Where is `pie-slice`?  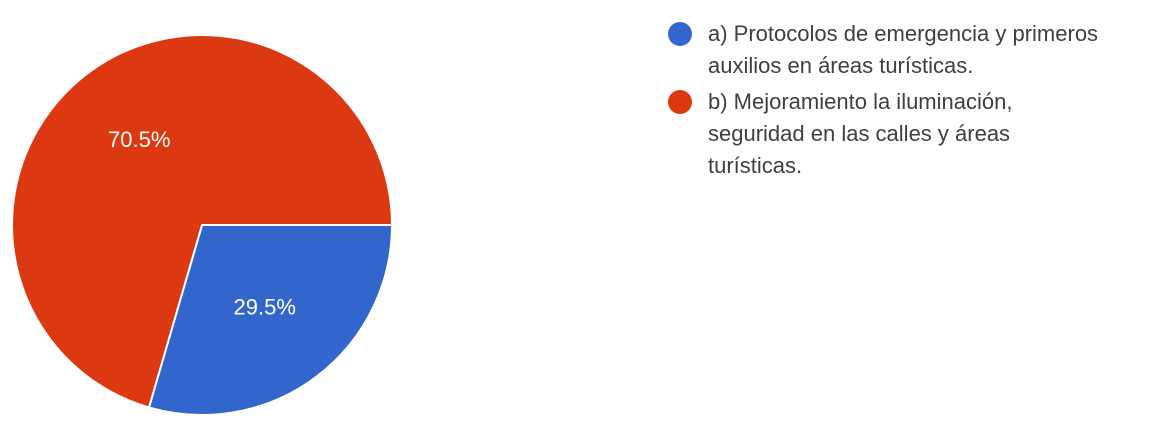 pie-slice is located at coordinates (270, 320).